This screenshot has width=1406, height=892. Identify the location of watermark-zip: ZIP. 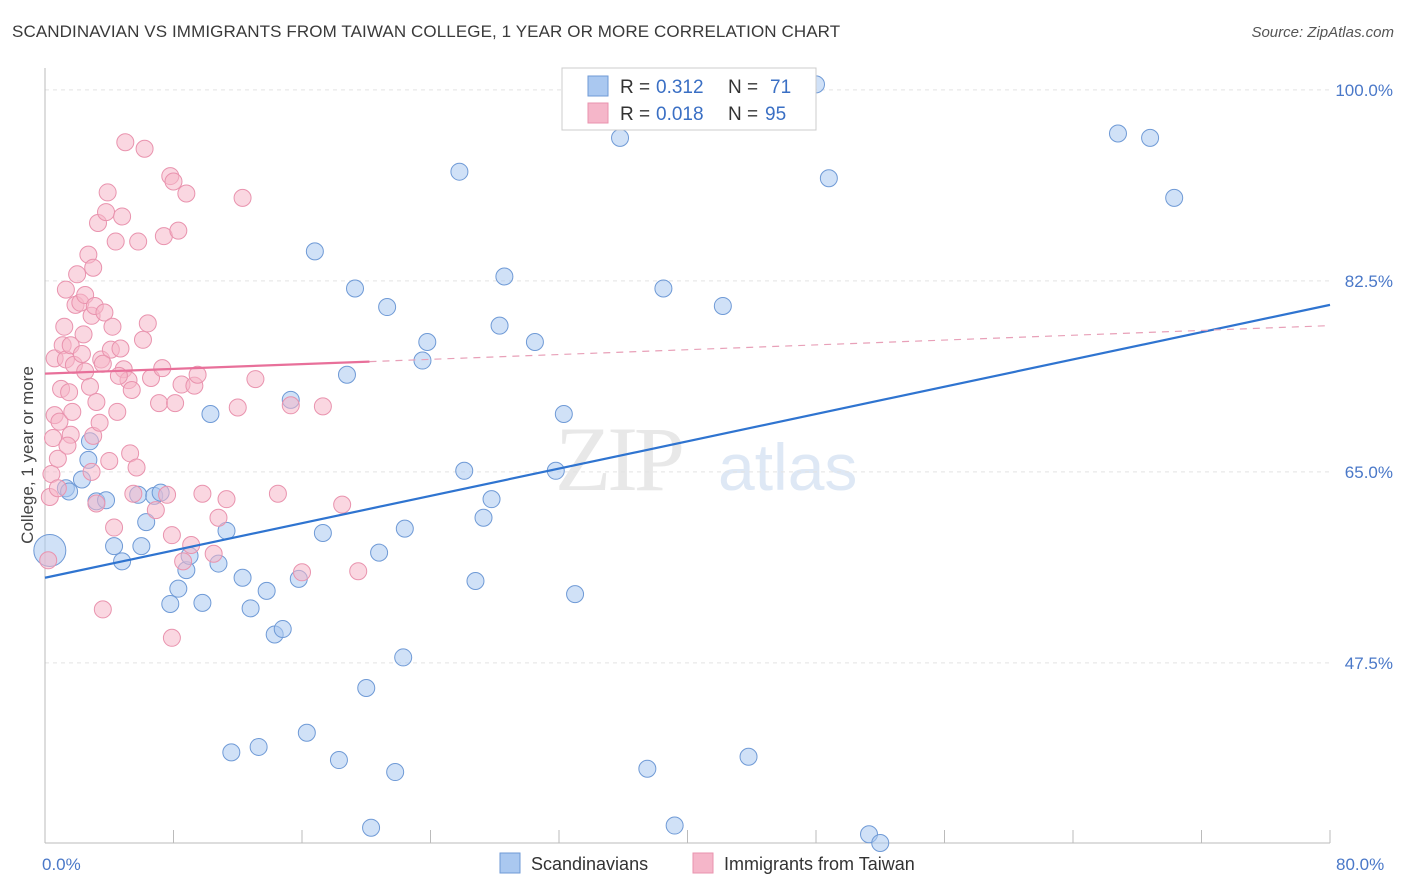
(618, 459).